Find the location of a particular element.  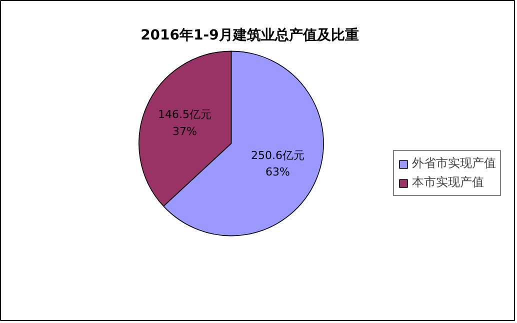

data-label: 250.6亿元 63% is located at coordinates (278, 163).